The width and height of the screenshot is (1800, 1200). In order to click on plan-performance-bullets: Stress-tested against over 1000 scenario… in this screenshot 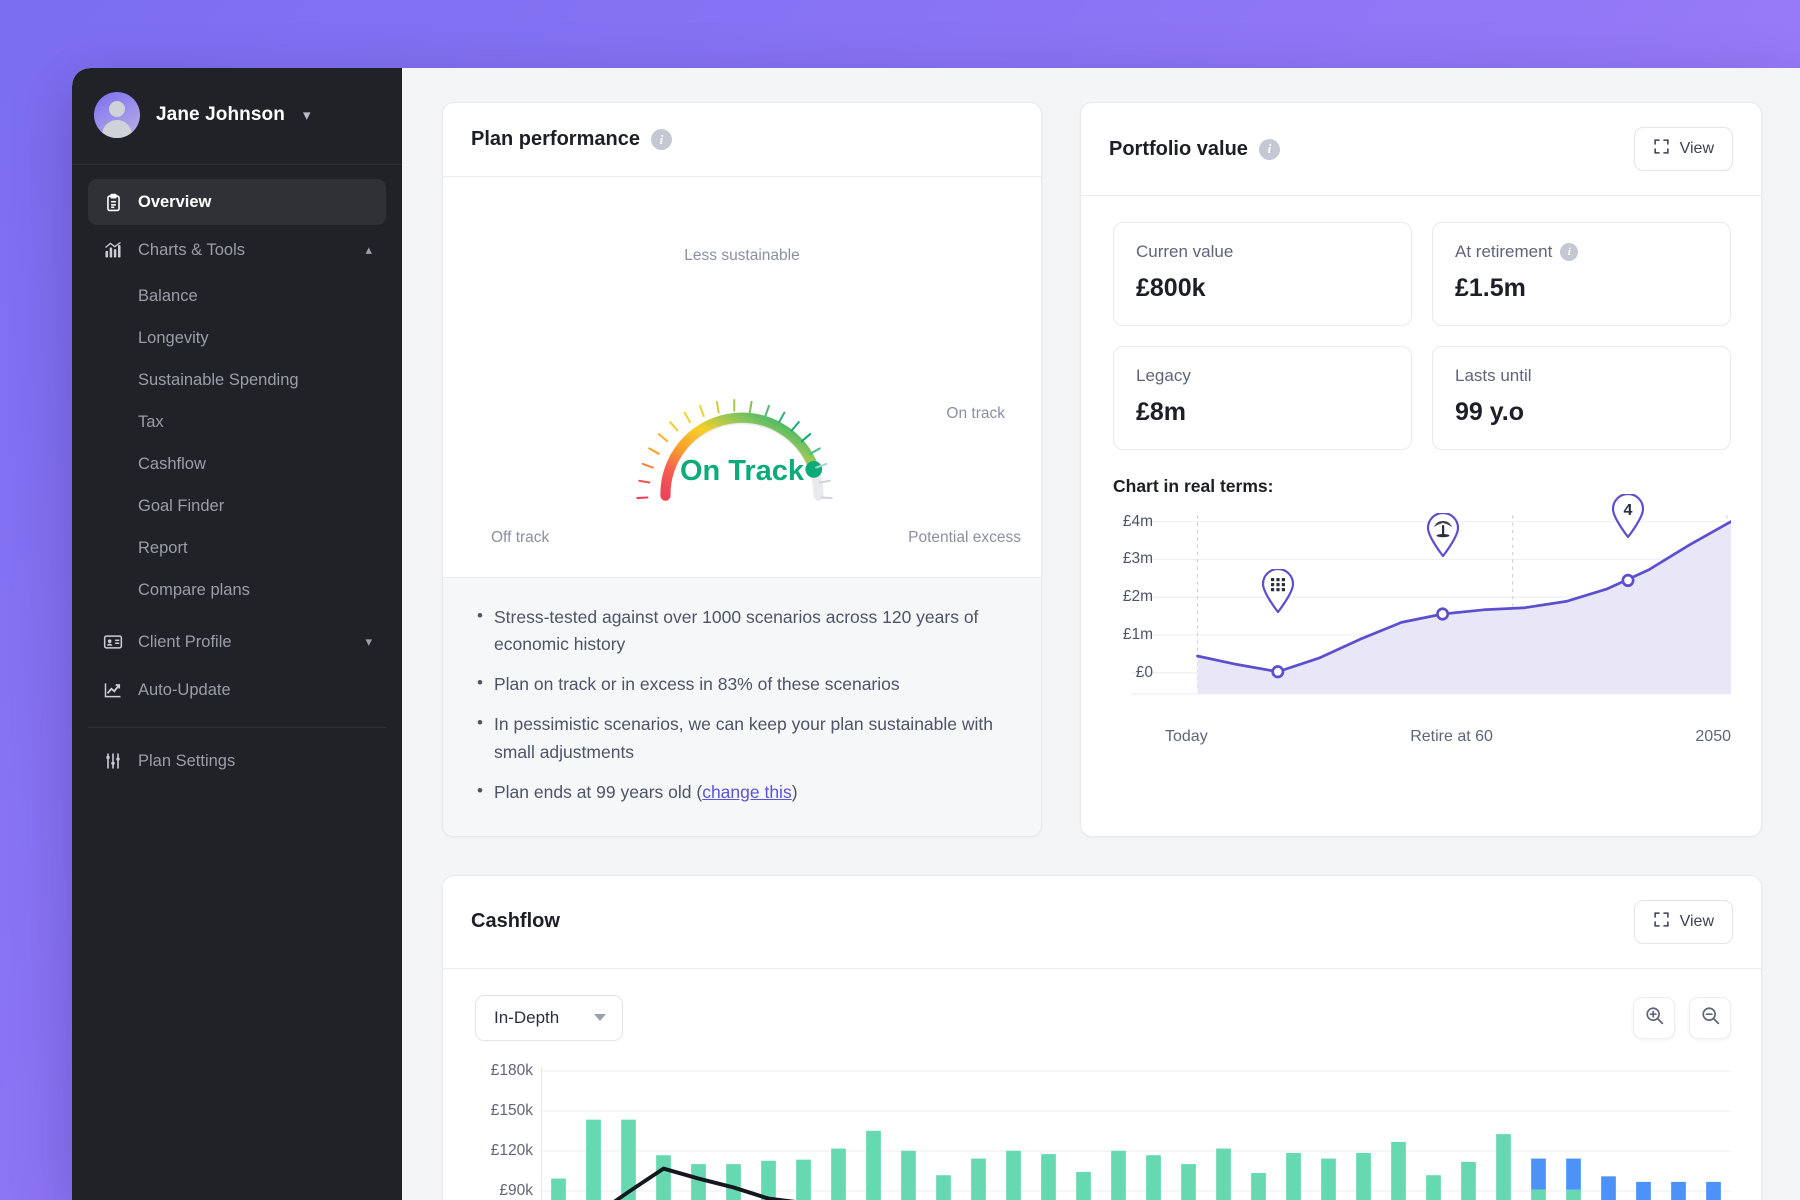, I will do `click(742, 706)`.